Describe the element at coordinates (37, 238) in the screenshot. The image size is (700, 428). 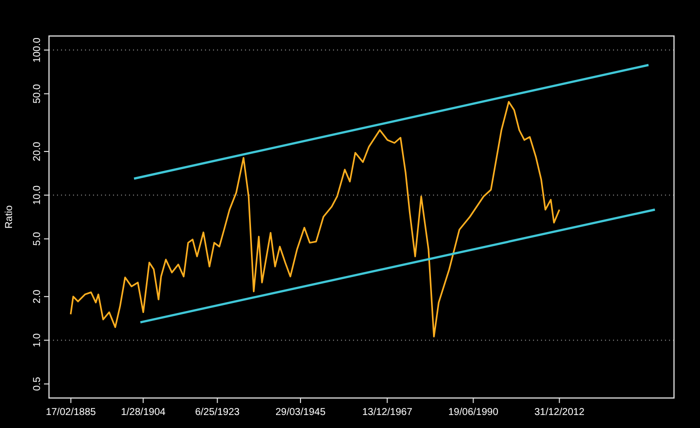
I see `y-tick-label: 5.0` at that location.